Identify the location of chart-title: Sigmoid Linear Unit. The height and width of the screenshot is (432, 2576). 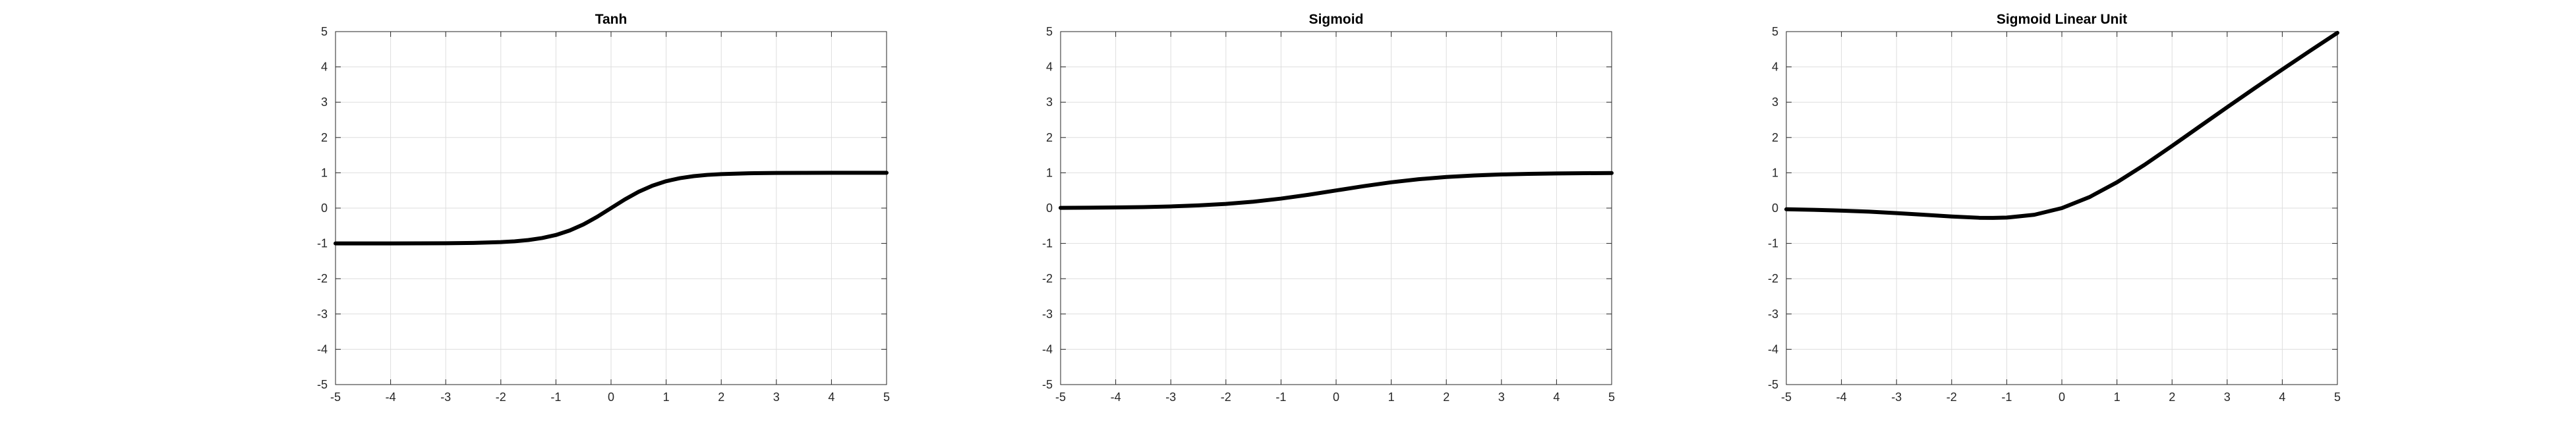
(2062, 20).